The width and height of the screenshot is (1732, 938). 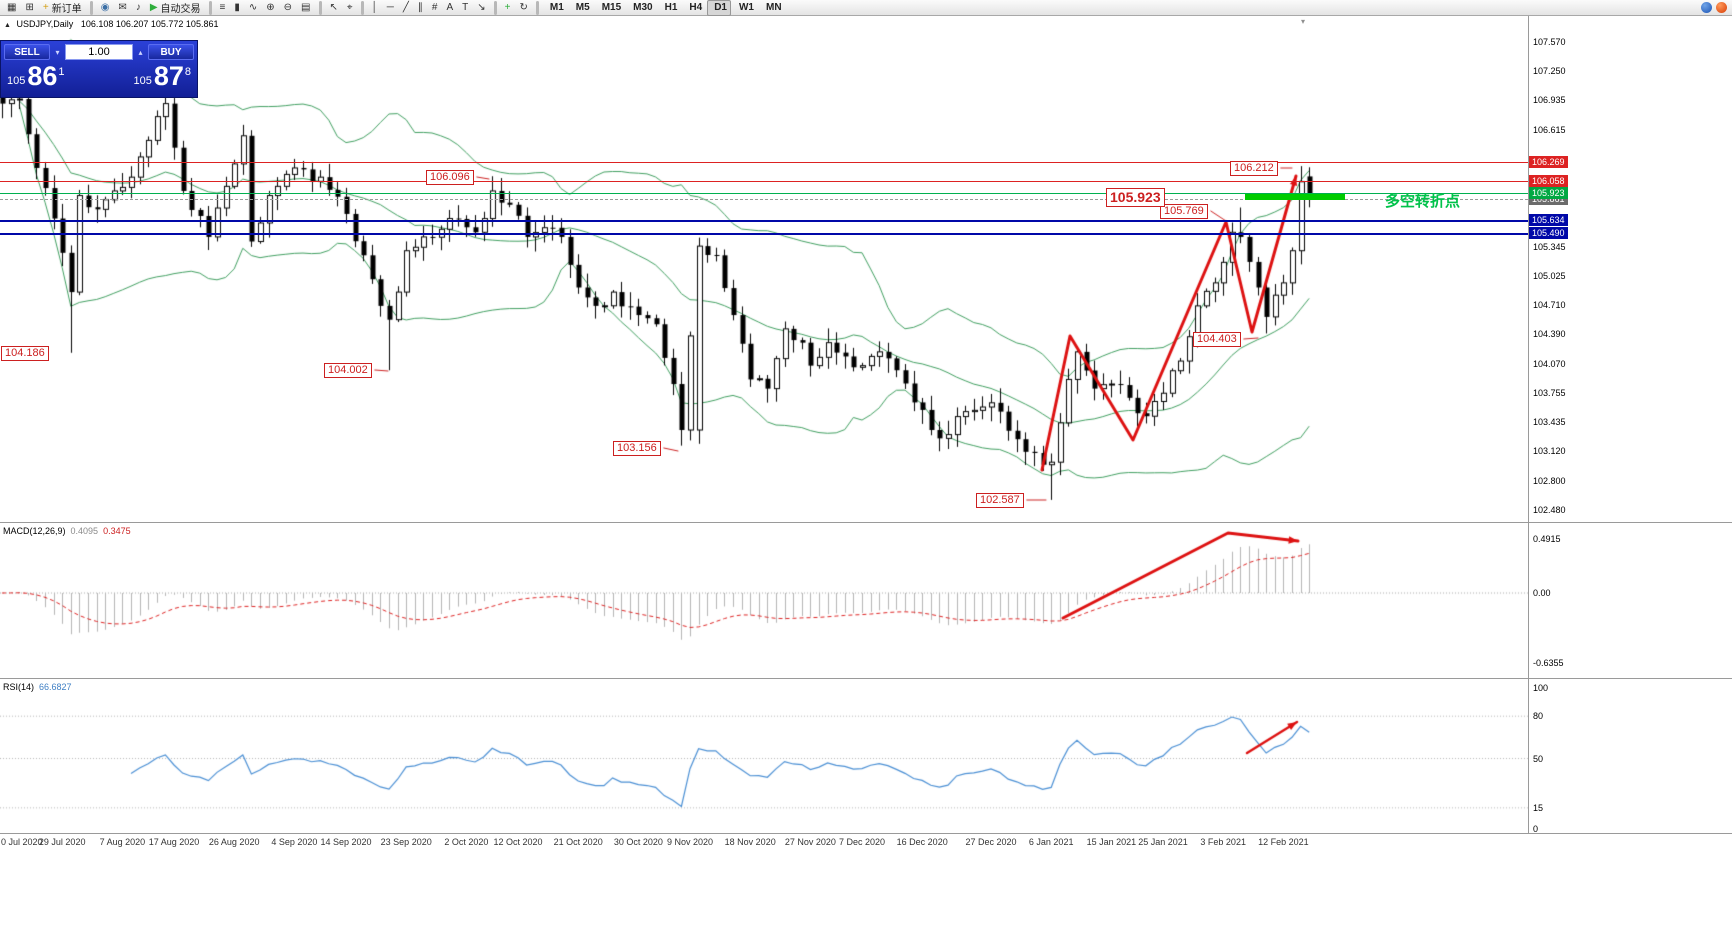 I want to click on toolbar-icon: ╱, so click(x=405, y=7).